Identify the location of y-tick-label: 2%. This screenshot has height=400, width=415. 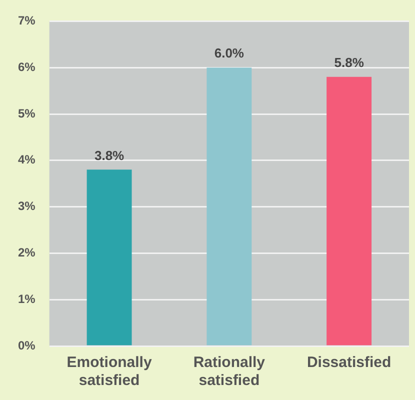
(27, 253).